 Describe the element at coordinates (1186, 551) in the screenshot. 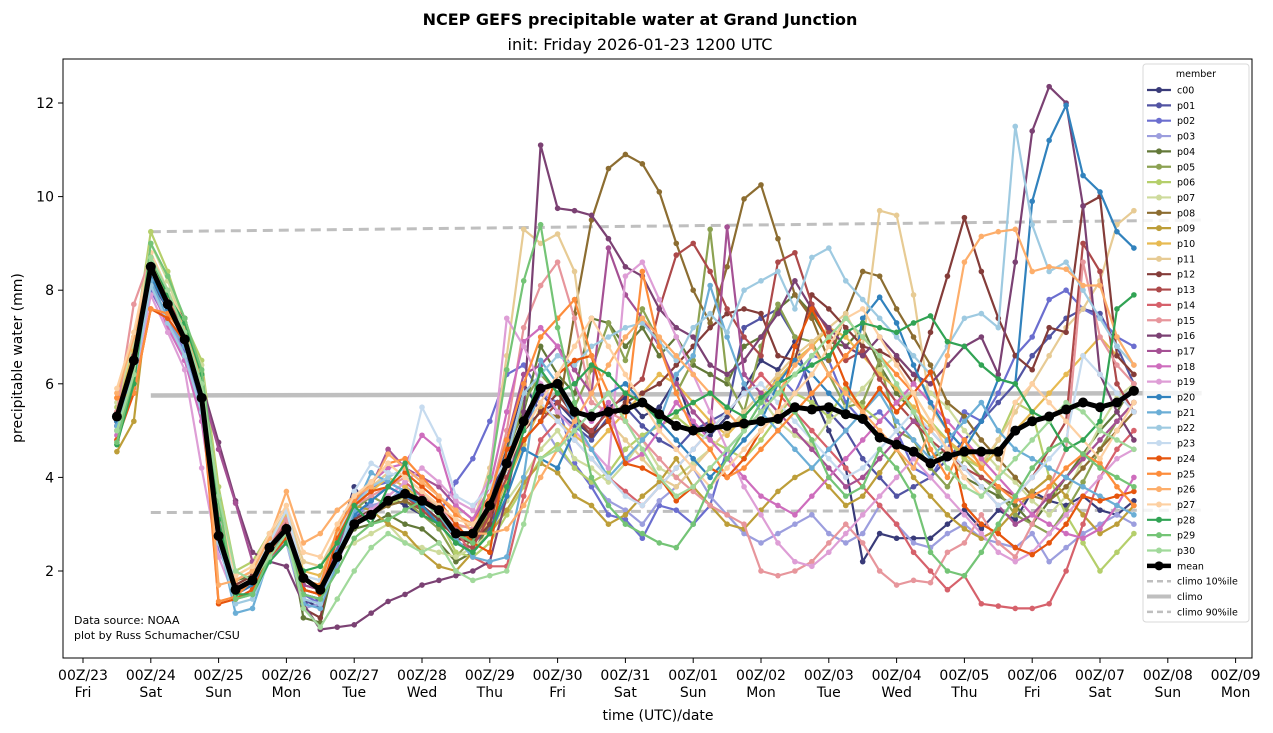

I see `legend-label: p30` at that location.